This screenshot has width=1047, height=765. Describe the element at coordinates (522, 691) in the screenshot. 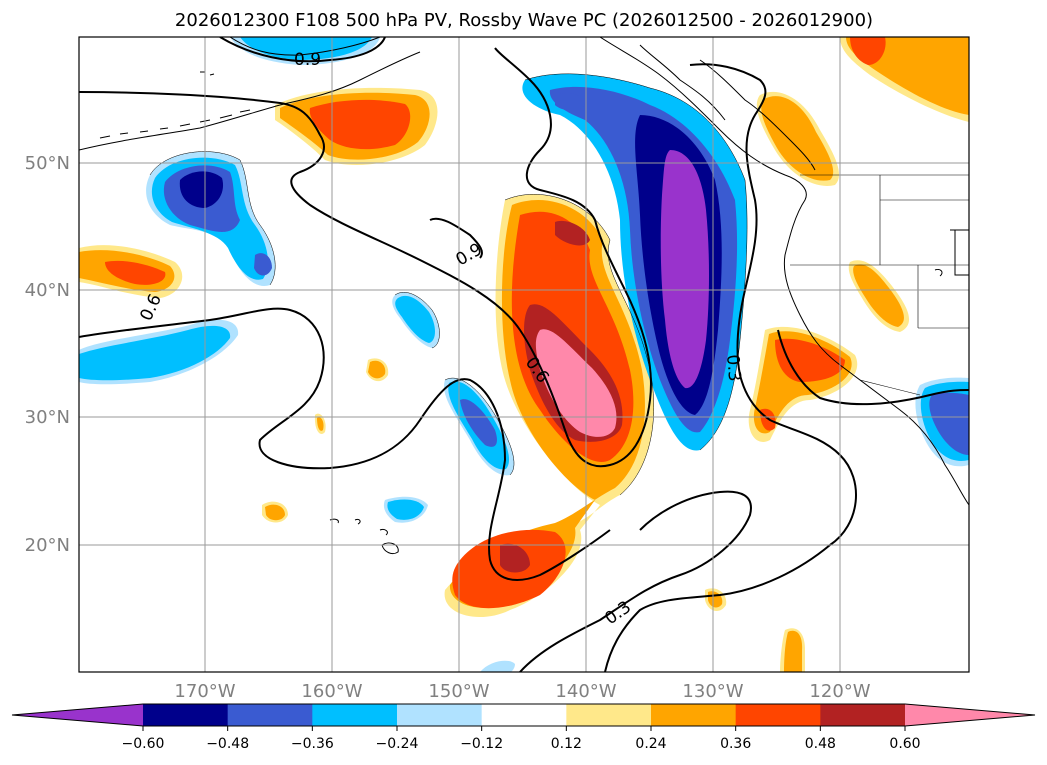

I see `longitude-labels: 170°W 160°W 150°W 140°W 130°W 120°W` at that location.